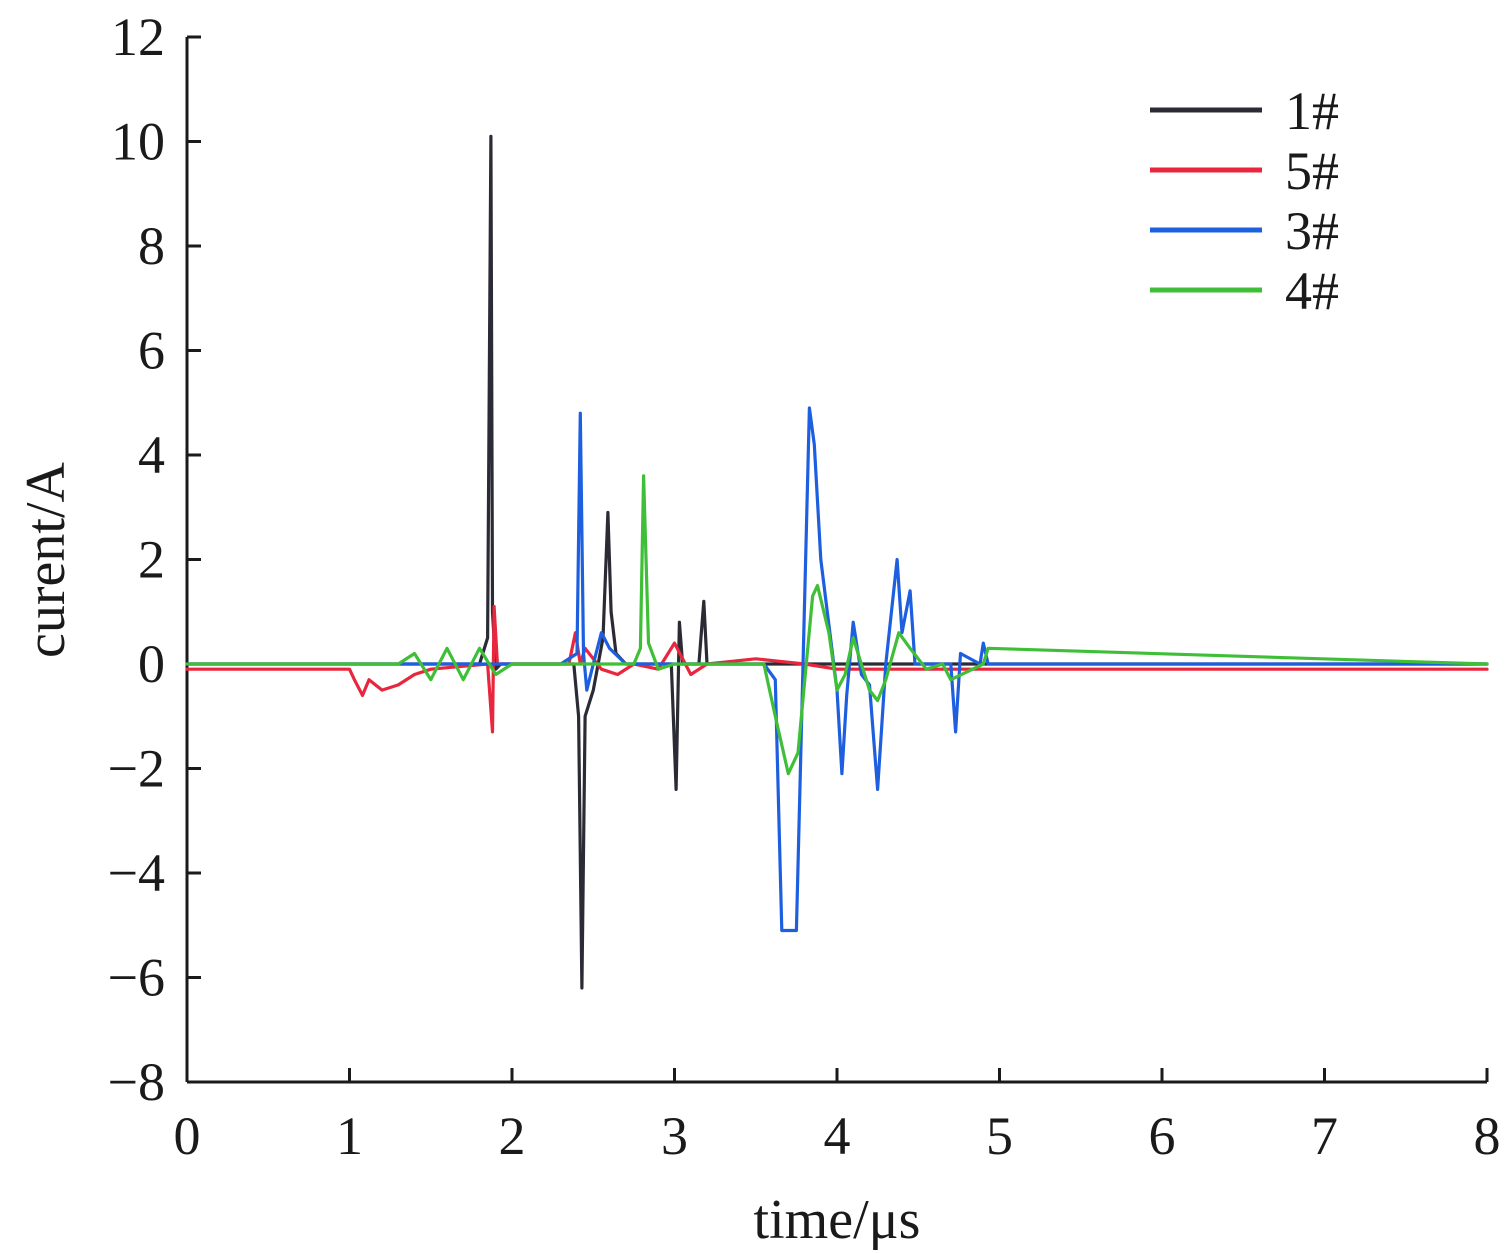 This screenshot has height=1253, width=1512. I want to click on x-axis-title: time/μs, so click(837, 1220).